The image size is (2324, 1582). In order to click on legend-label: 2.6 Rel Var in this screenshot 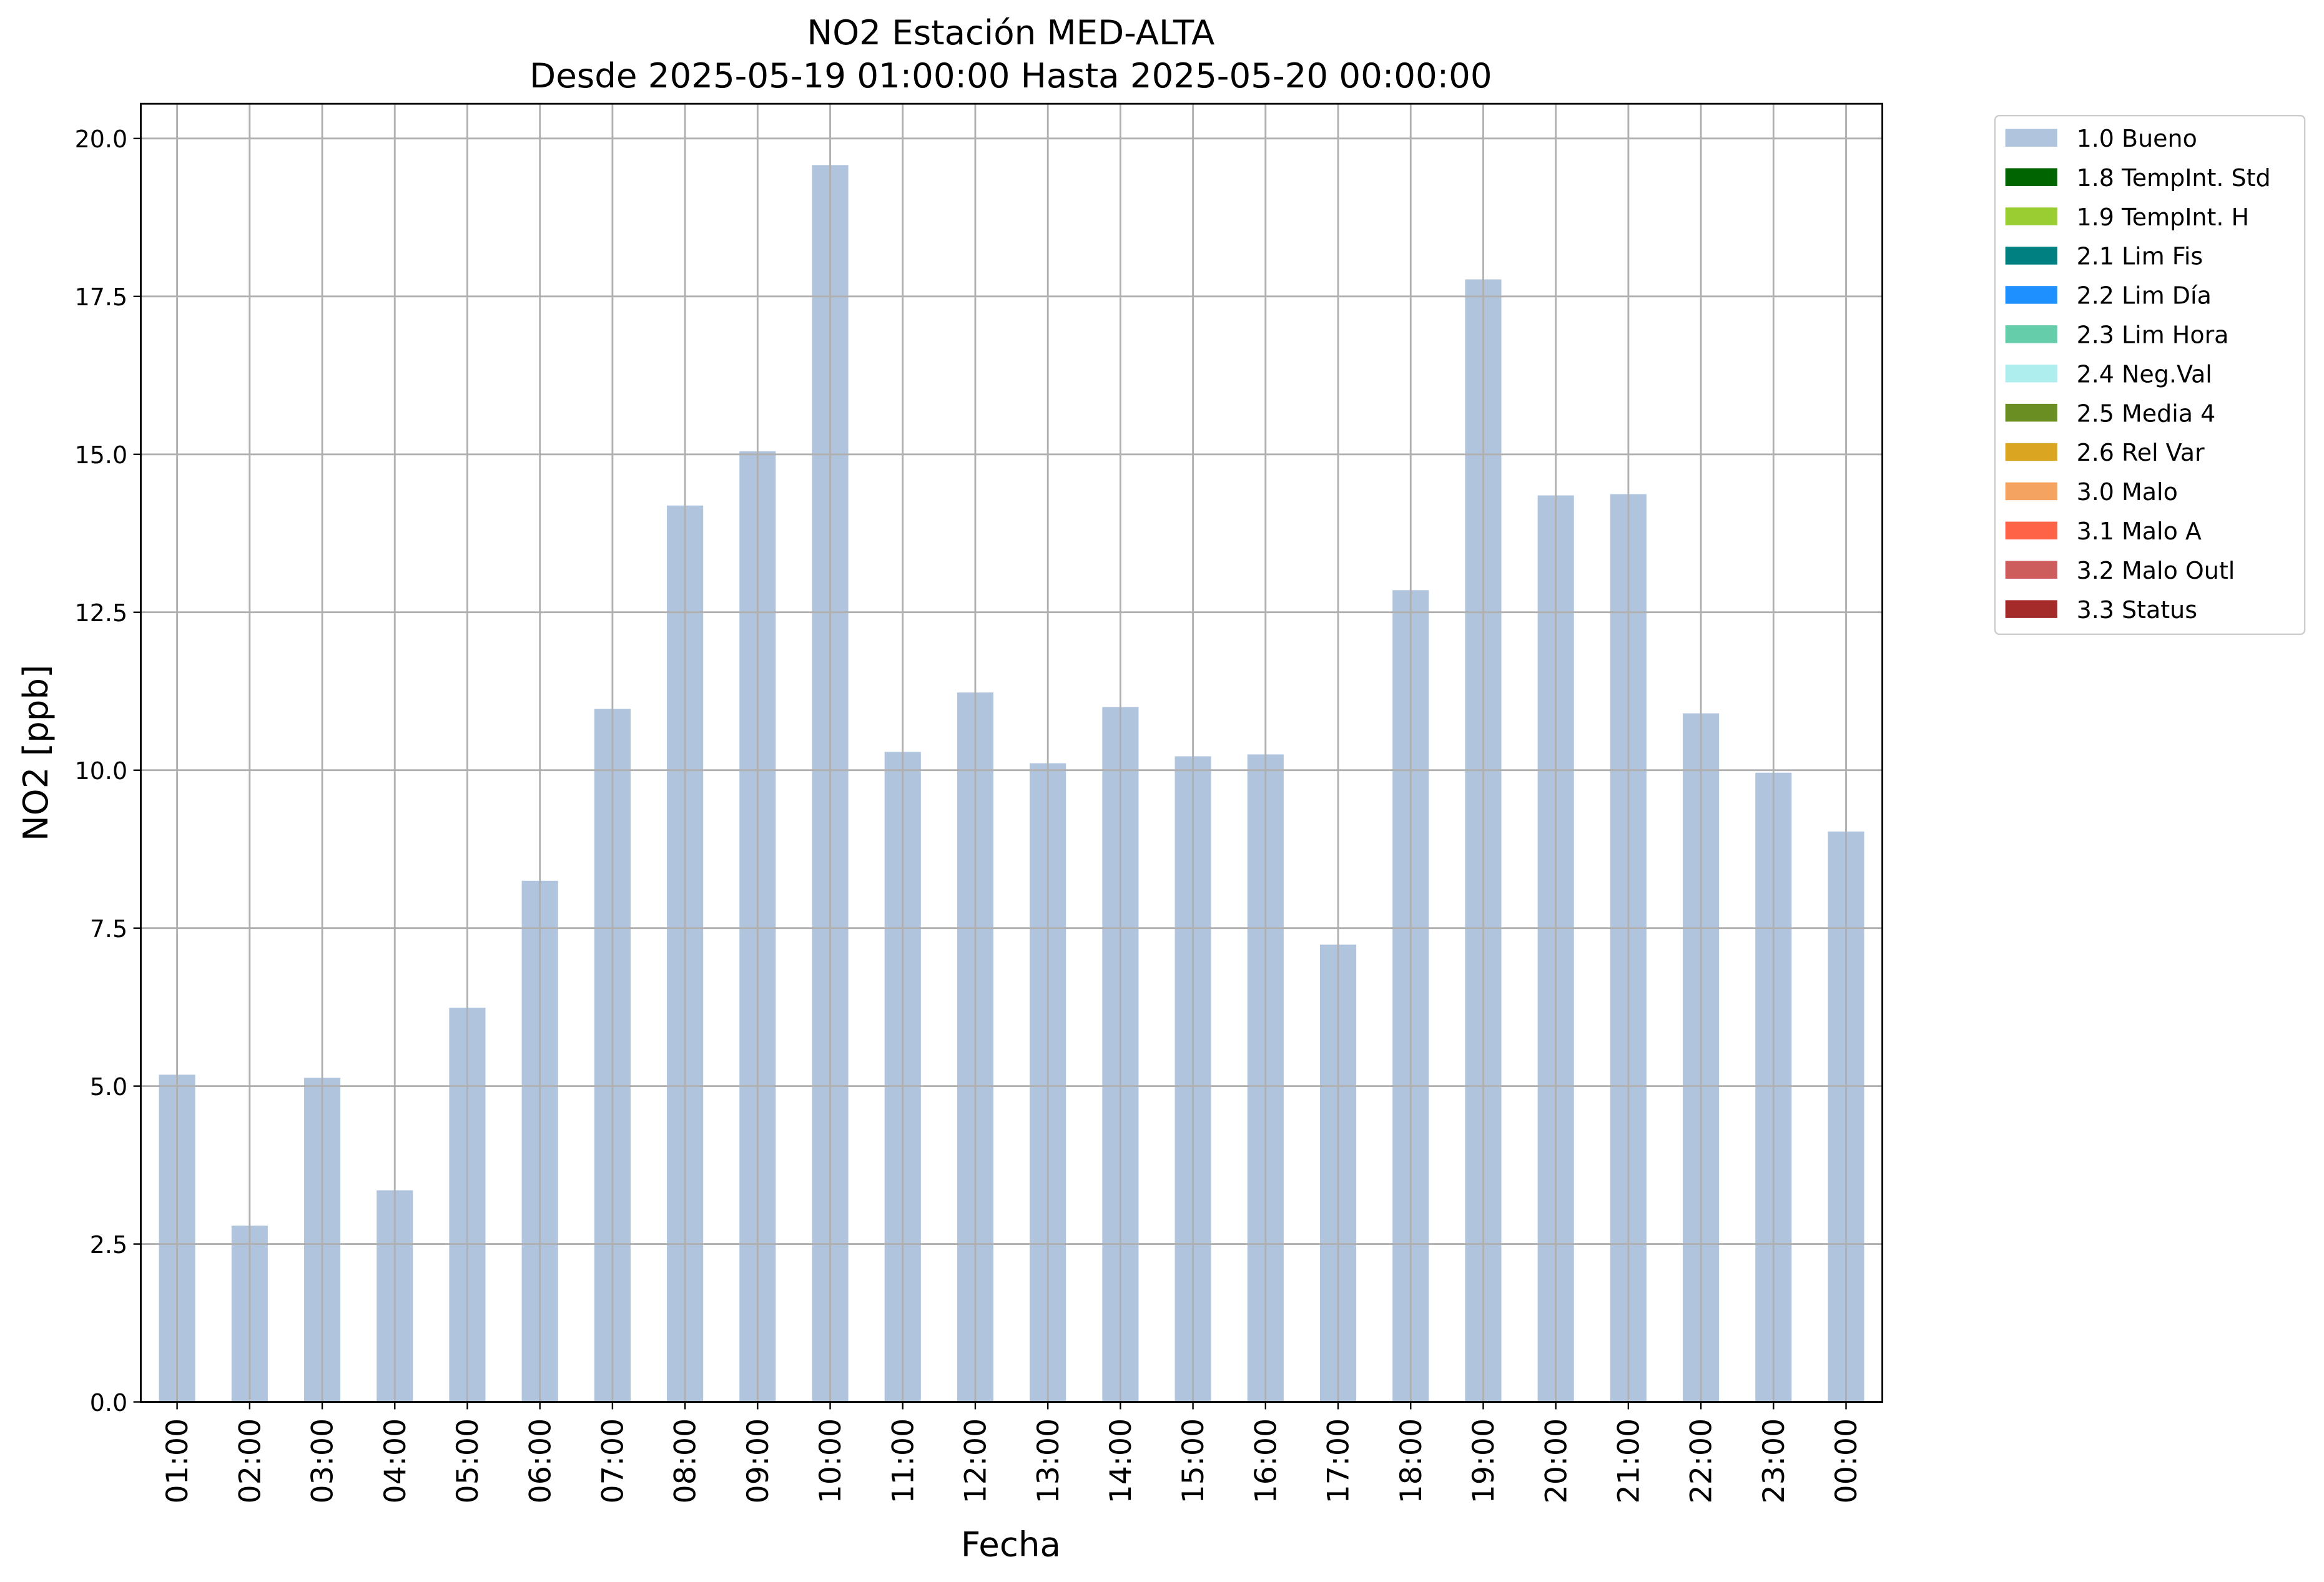, I will do `click(2141, 452)`.